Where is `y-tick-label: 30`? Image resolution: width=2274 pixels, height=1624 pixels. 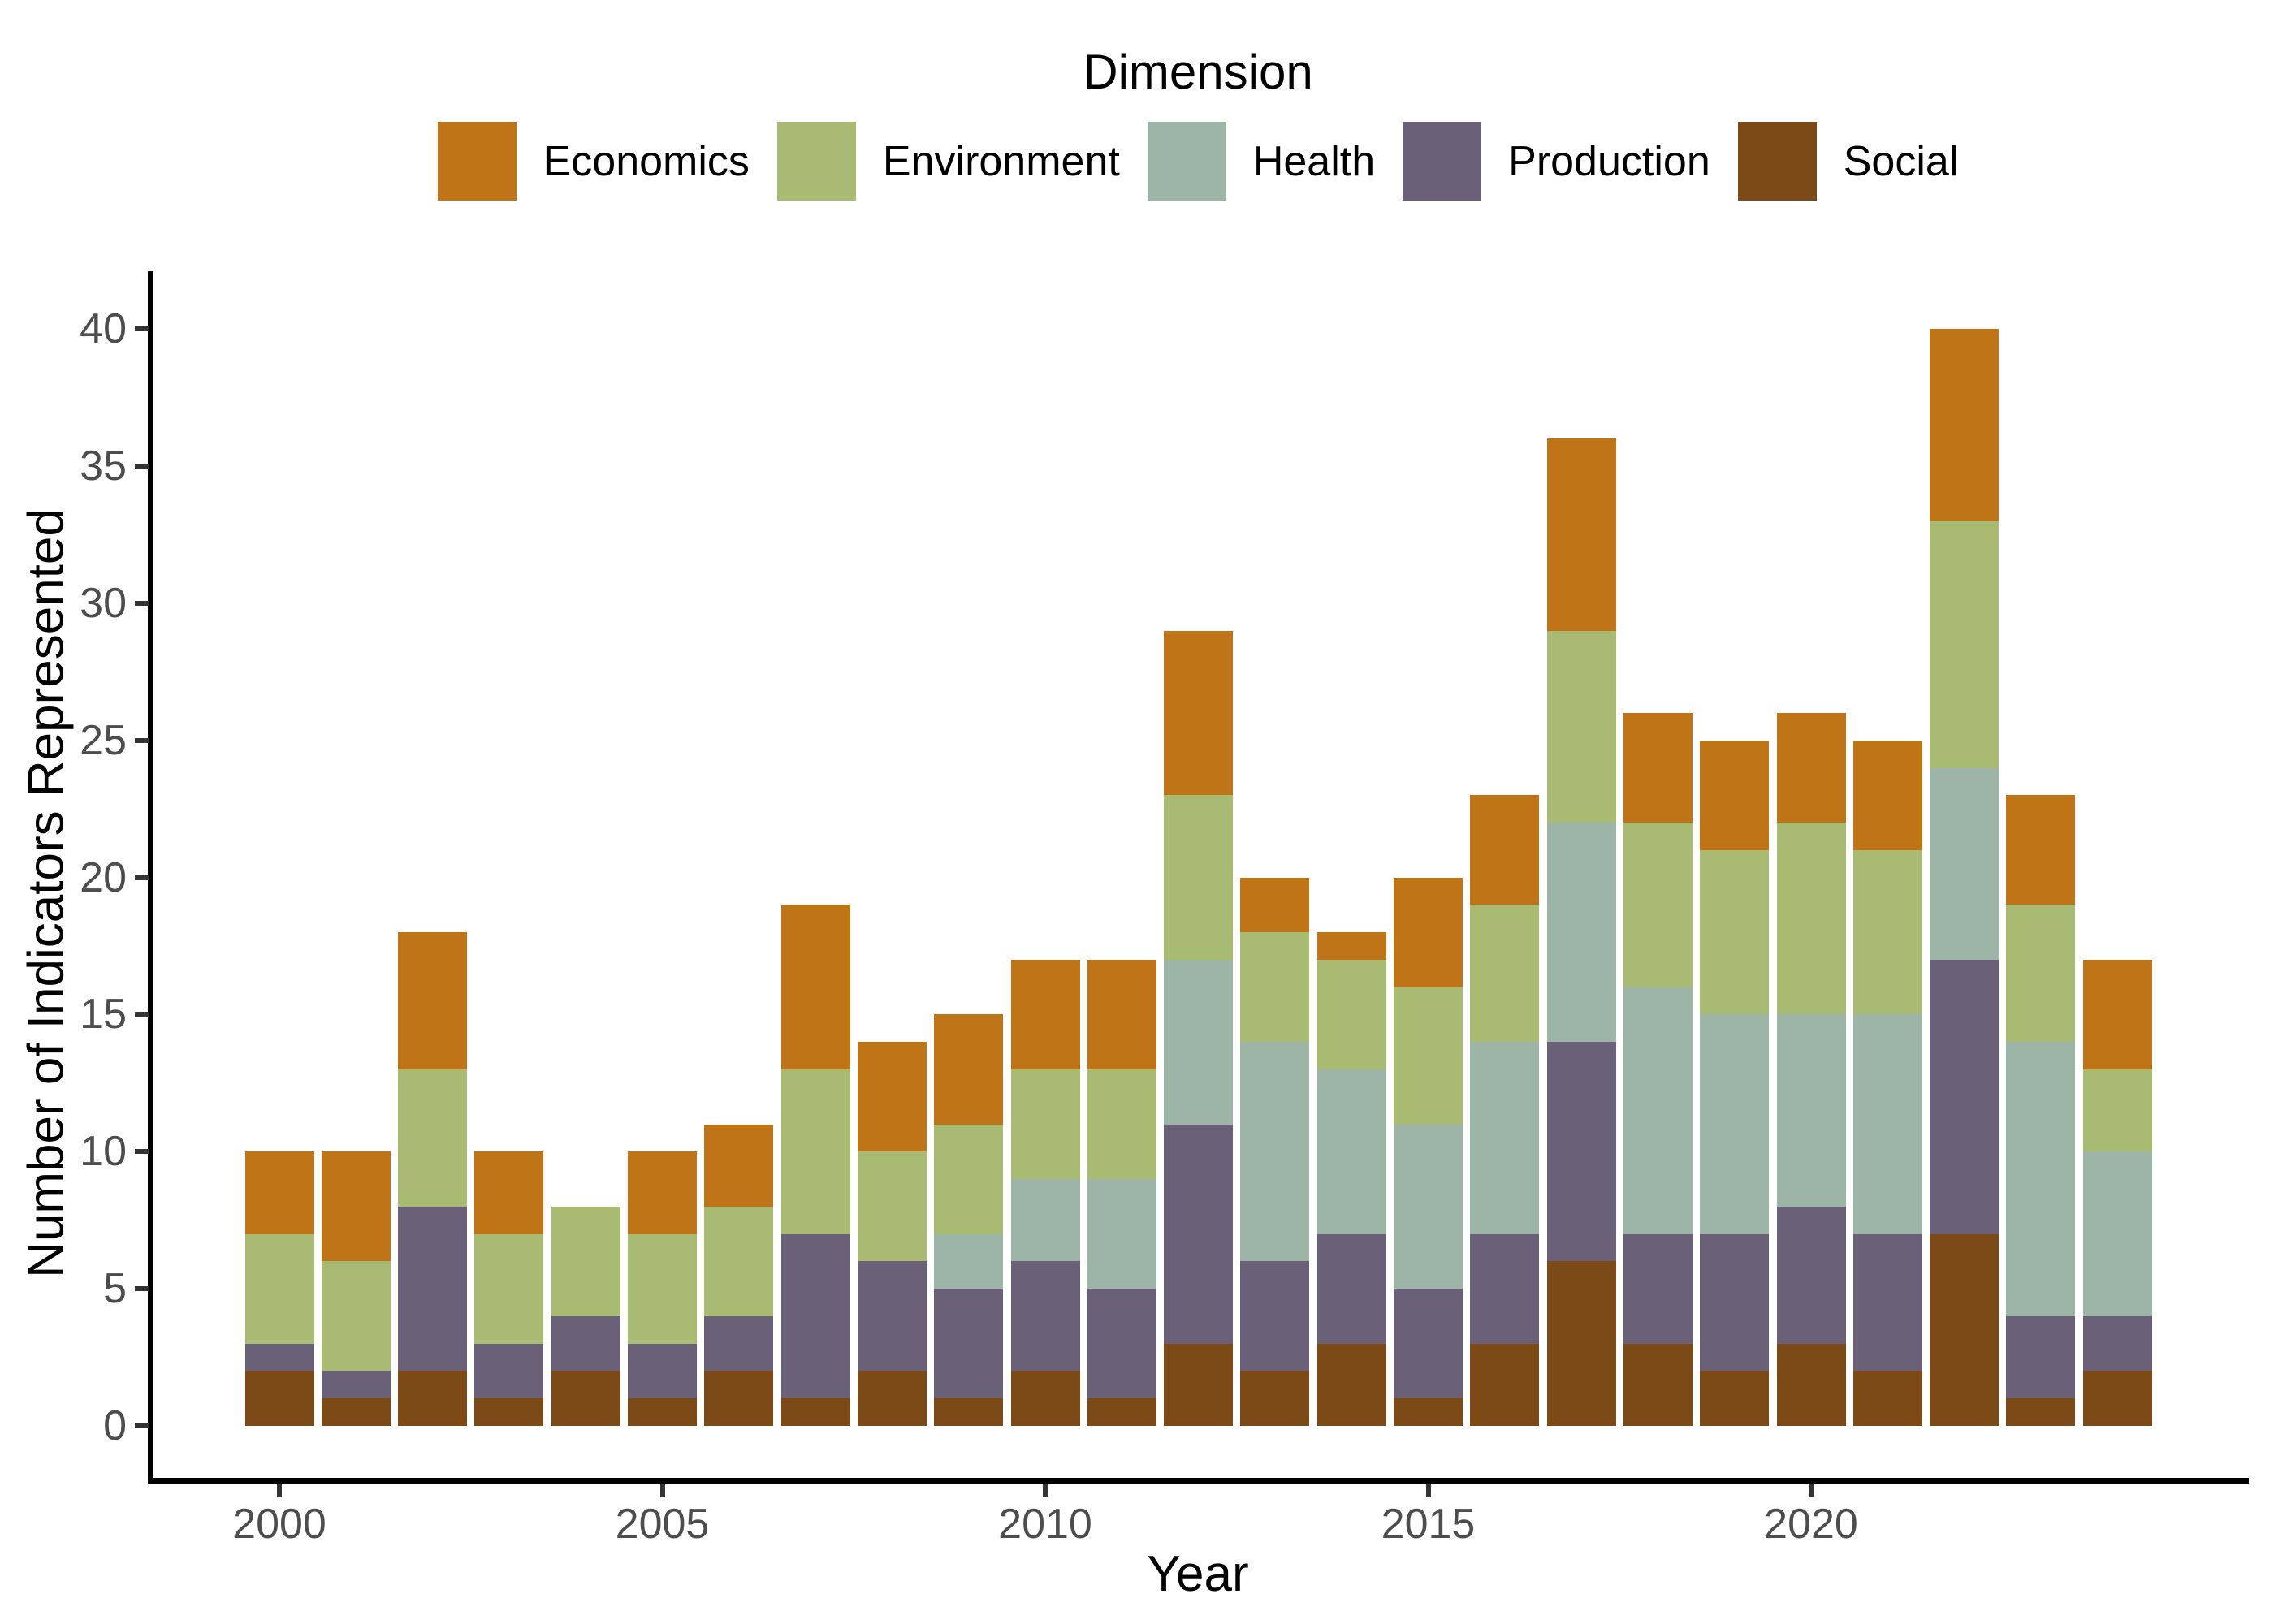
y-tick-label: 30 is located at coordinates (103, 603).